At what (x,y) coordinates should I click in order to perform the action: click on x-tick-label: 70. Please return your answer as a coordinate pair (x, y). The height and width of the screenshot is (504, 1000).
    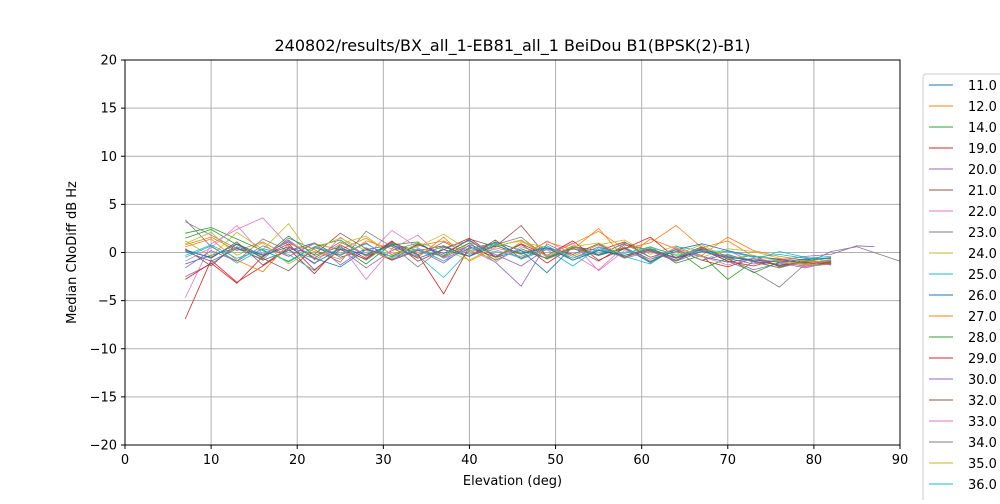
    Looking at the image, I should click on (728, 460).